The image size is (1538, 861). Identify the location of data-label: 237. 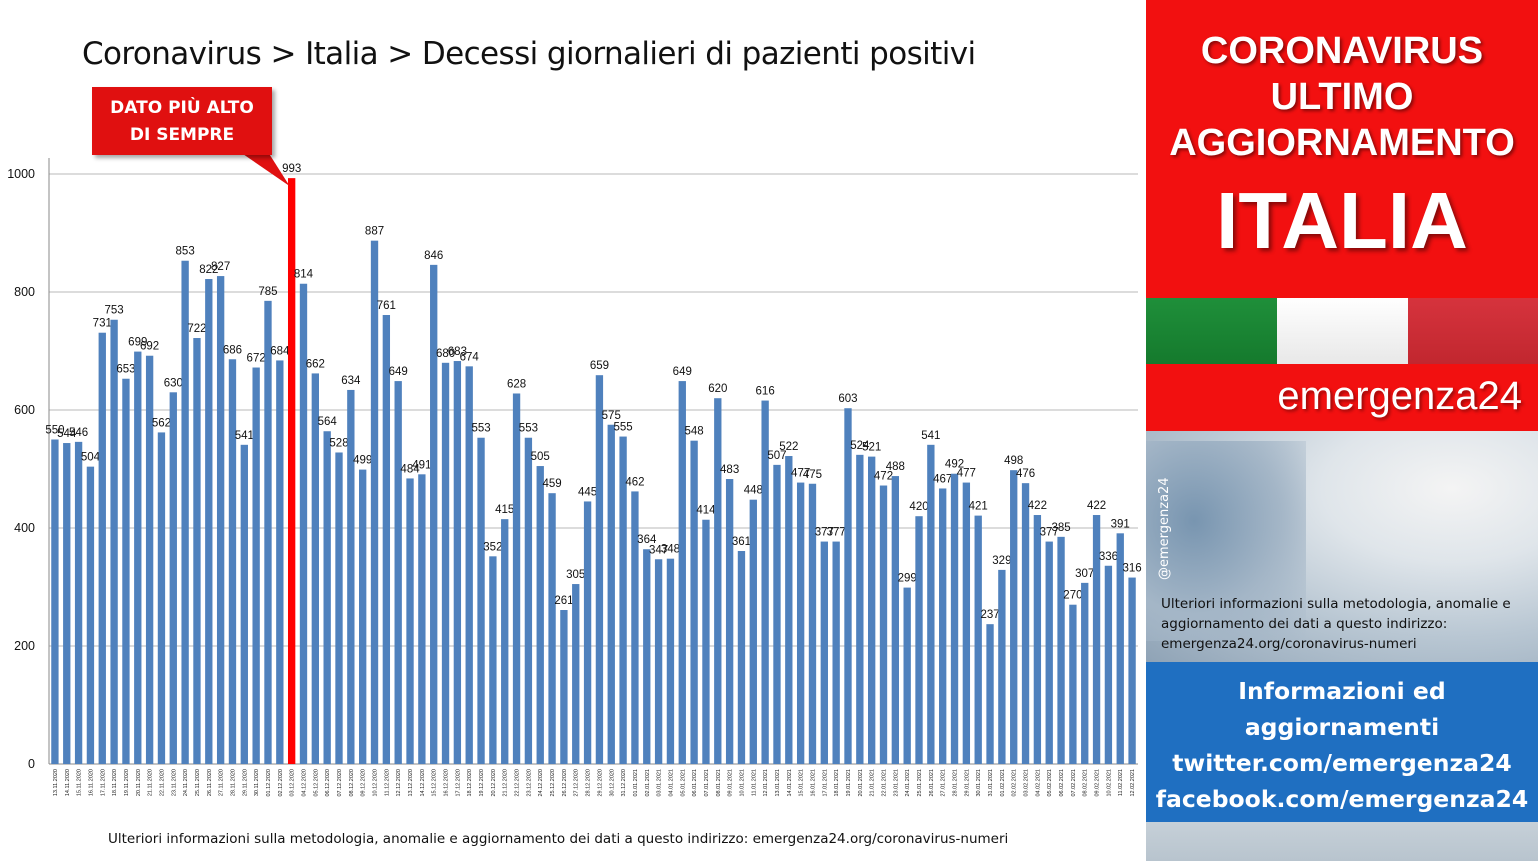
(989, 615).